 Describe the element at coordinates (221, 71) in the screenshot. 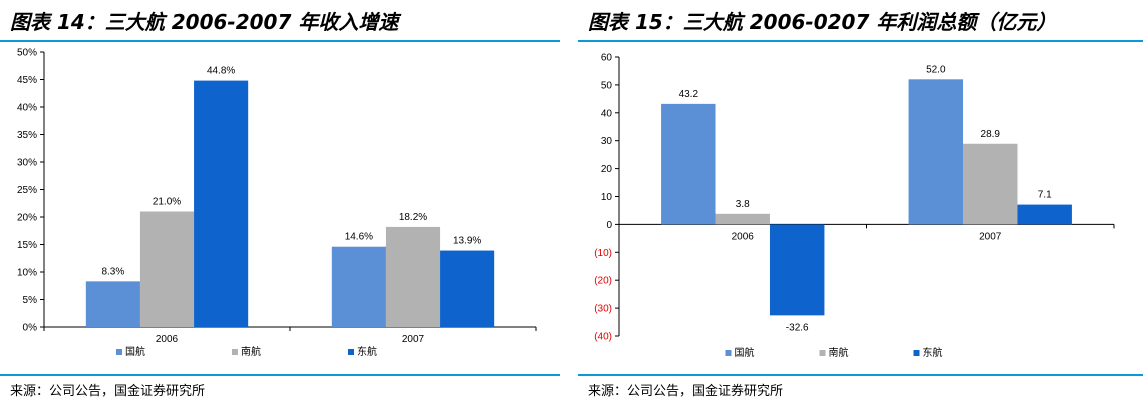

I see `data-label: 44.8%` at that location.